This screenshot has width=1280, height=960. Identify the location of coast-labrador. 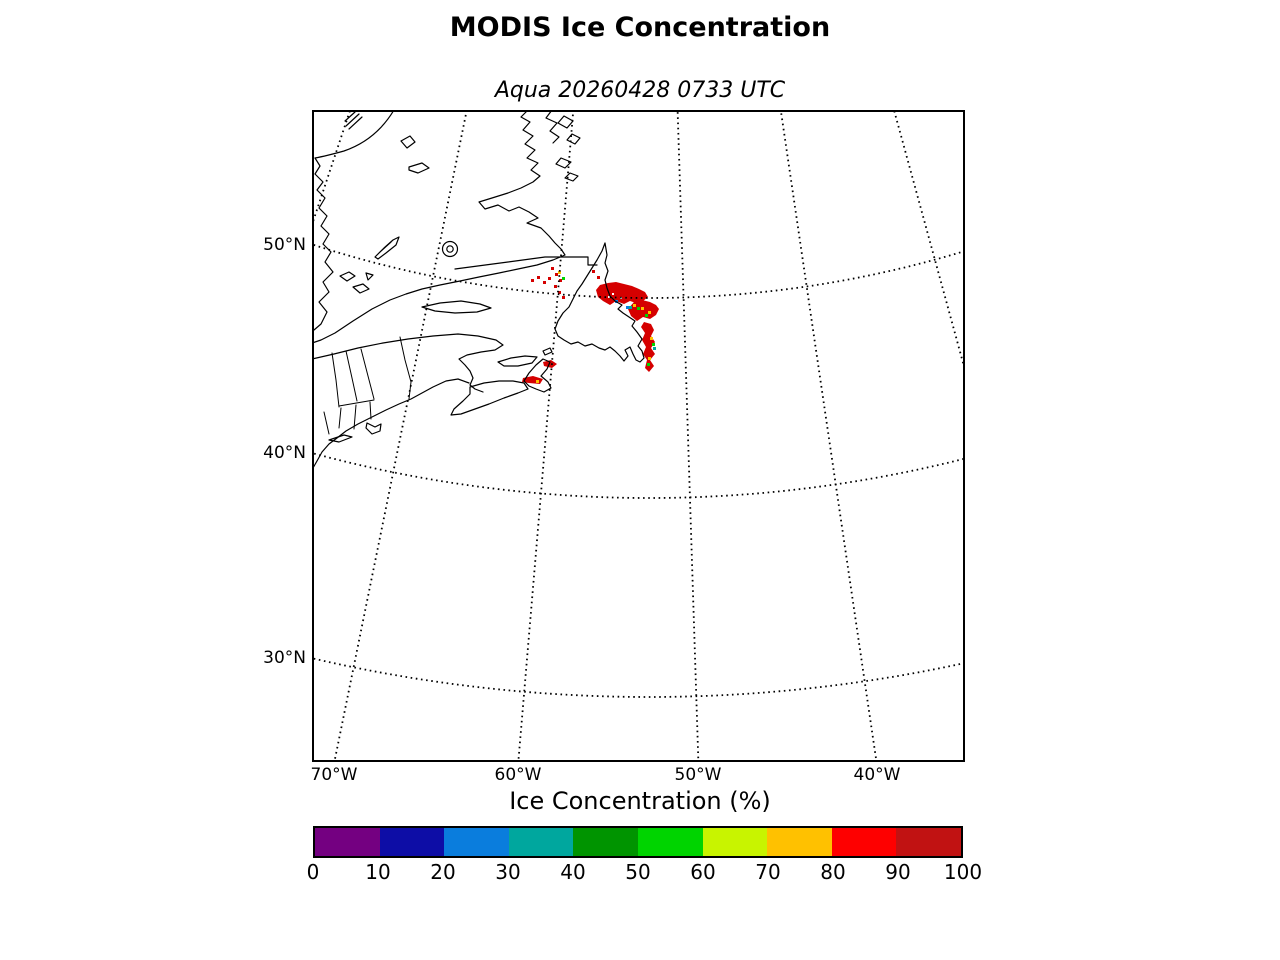
(439, 227).